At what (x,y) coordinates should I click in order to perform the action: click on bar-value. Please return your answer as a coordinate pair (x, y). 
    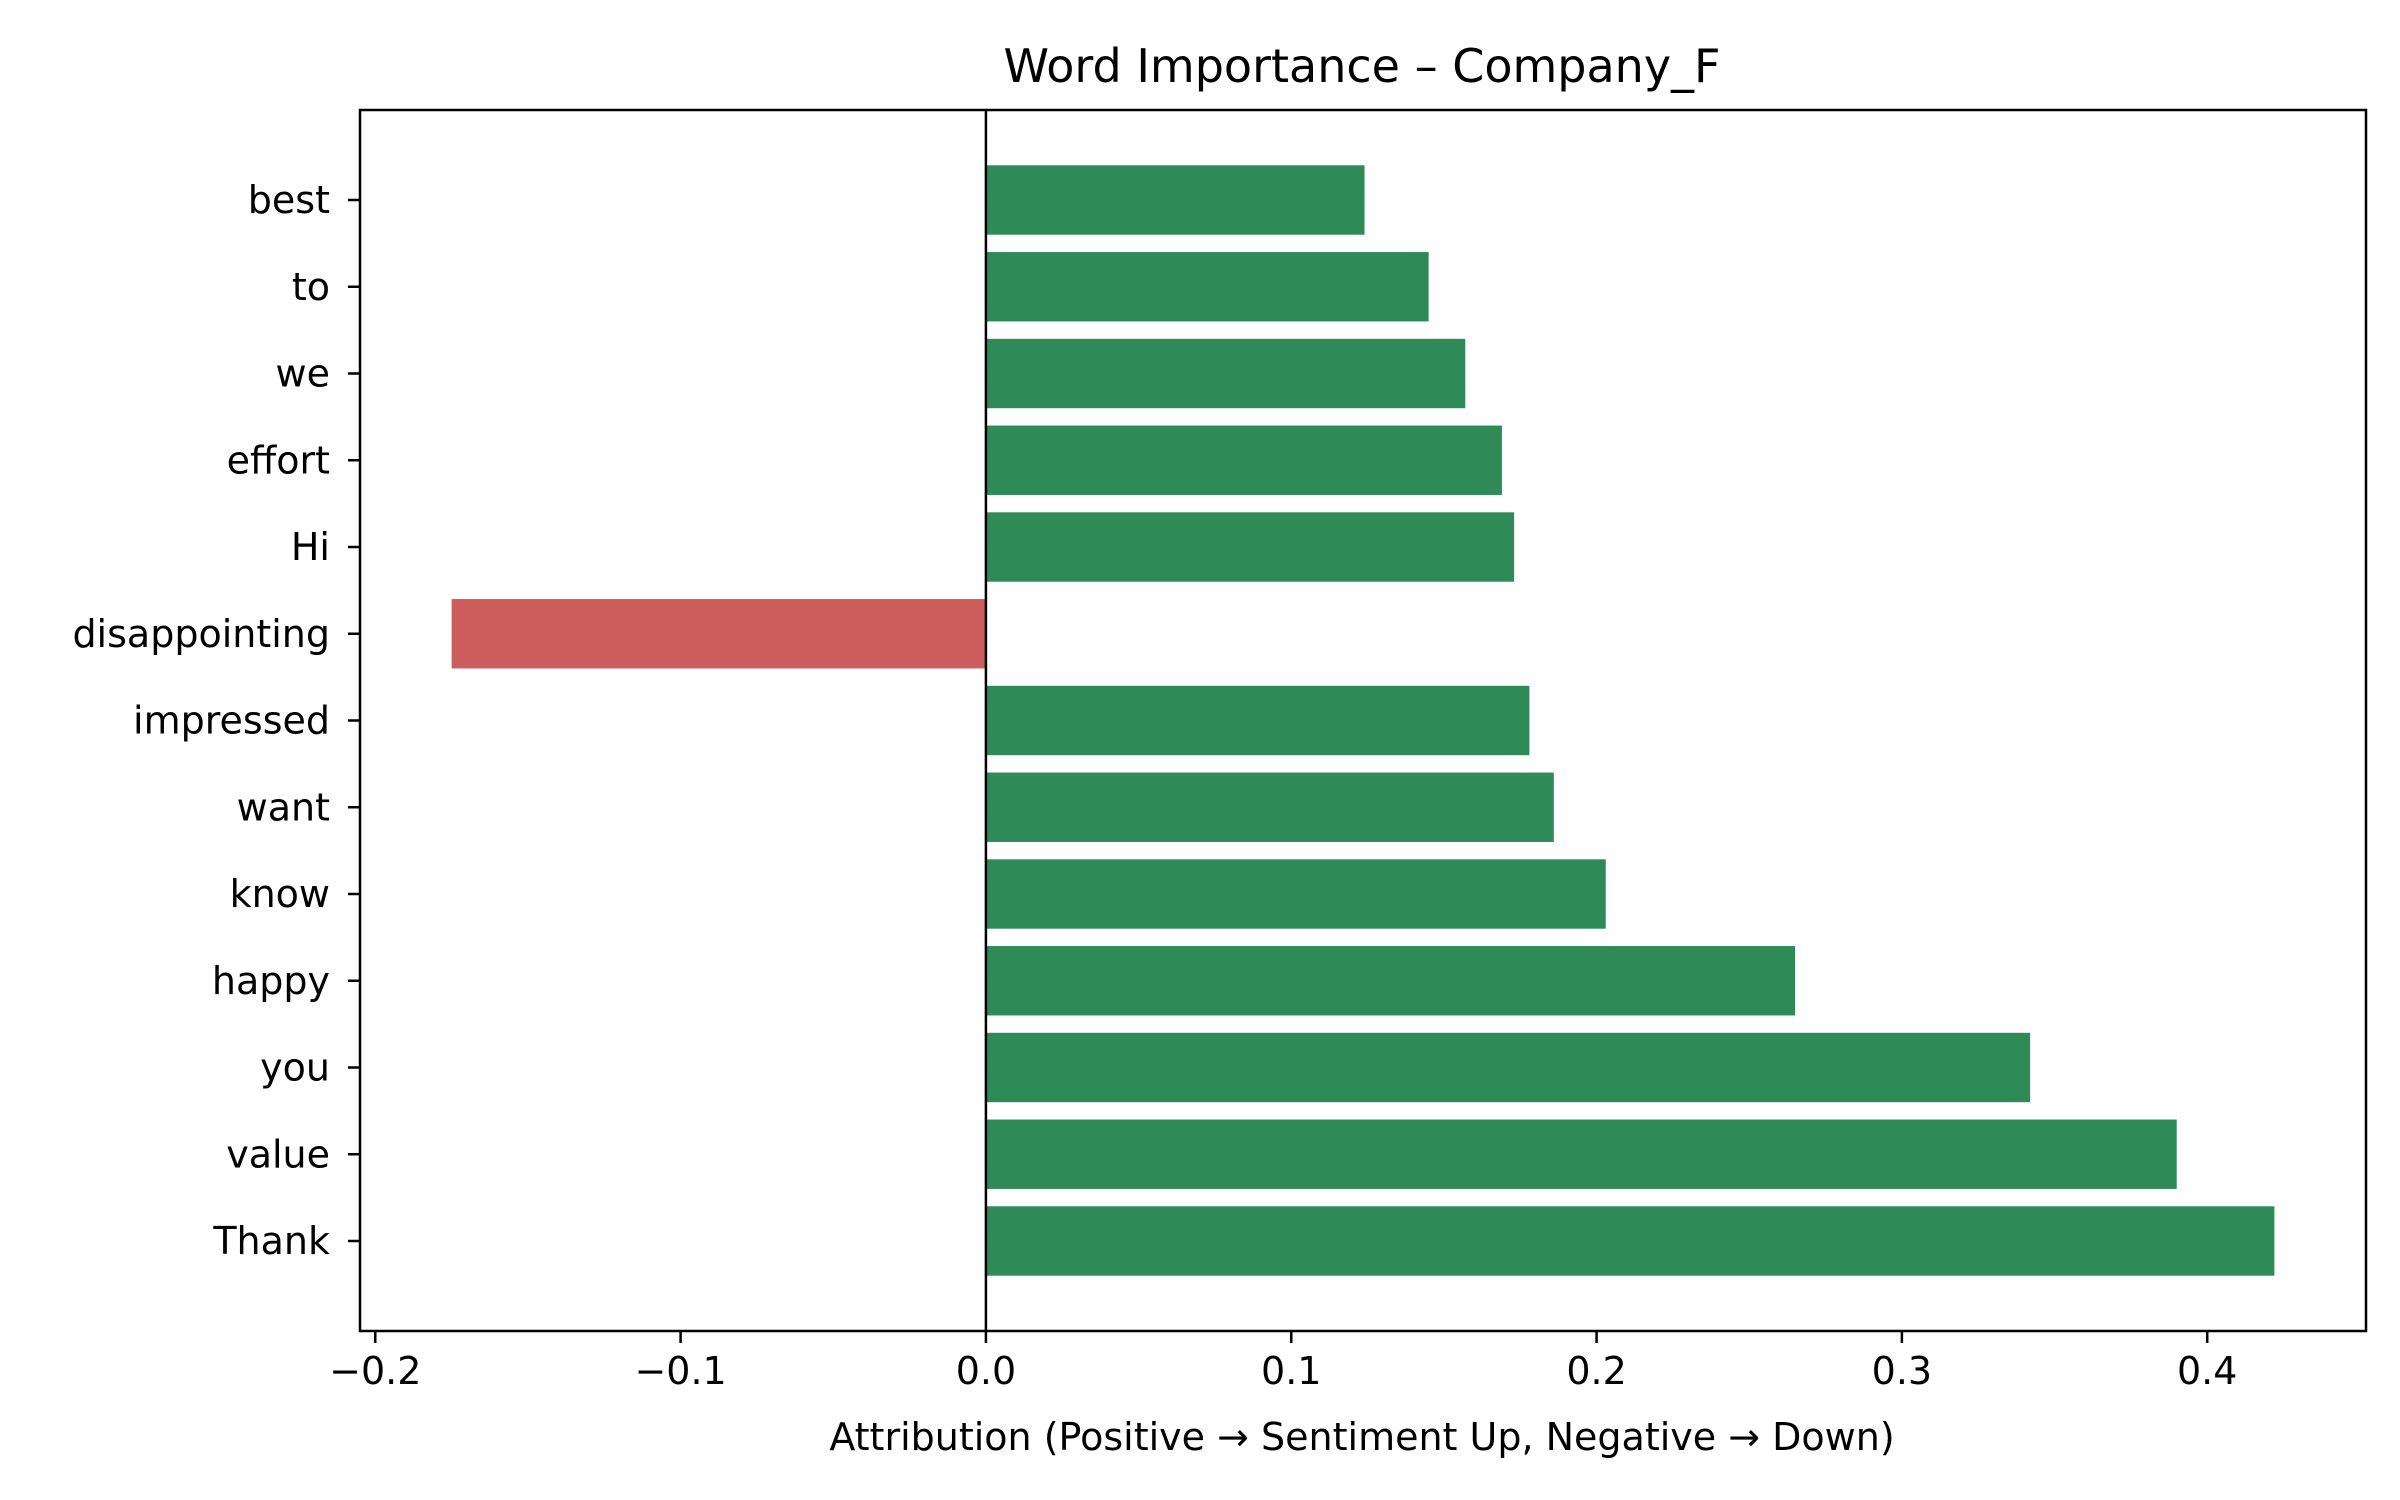
    Looking at the image, I should click on (1581, 1154).